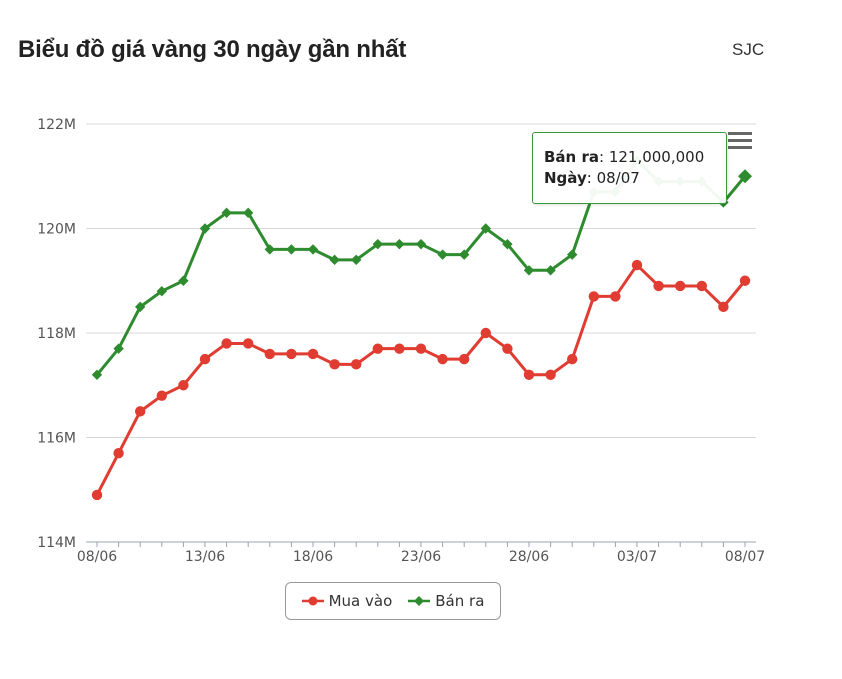 This screenshot has height=679, width=842. Describe the element at coordinates (618, 178) in the screenshot. I see `tooltip-date: 08/07` at that location.